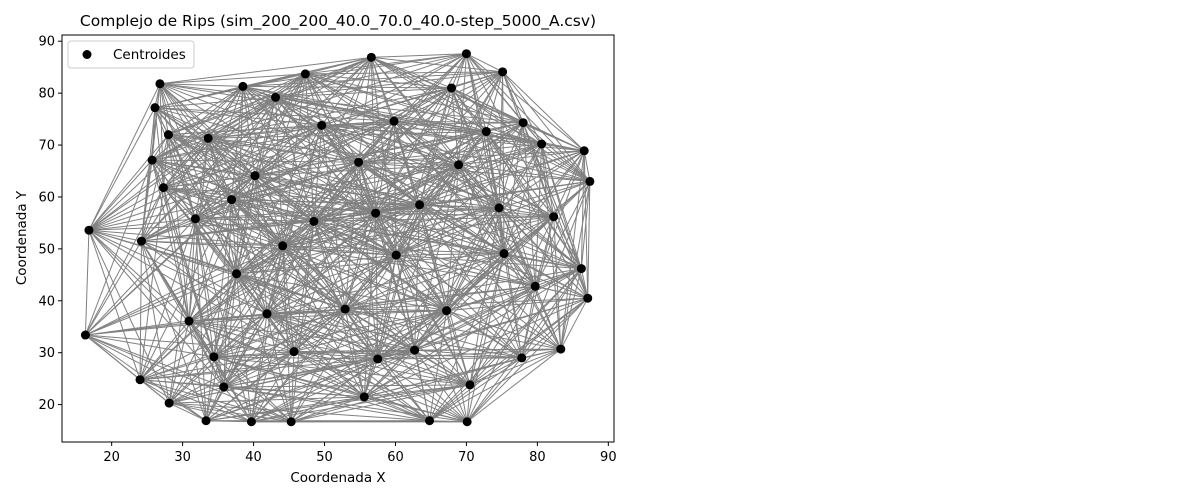  What do you see at coordinates (149, 55) in the screenshot?
I see `legend-label: Centroides` at bounding box center [149, 55].